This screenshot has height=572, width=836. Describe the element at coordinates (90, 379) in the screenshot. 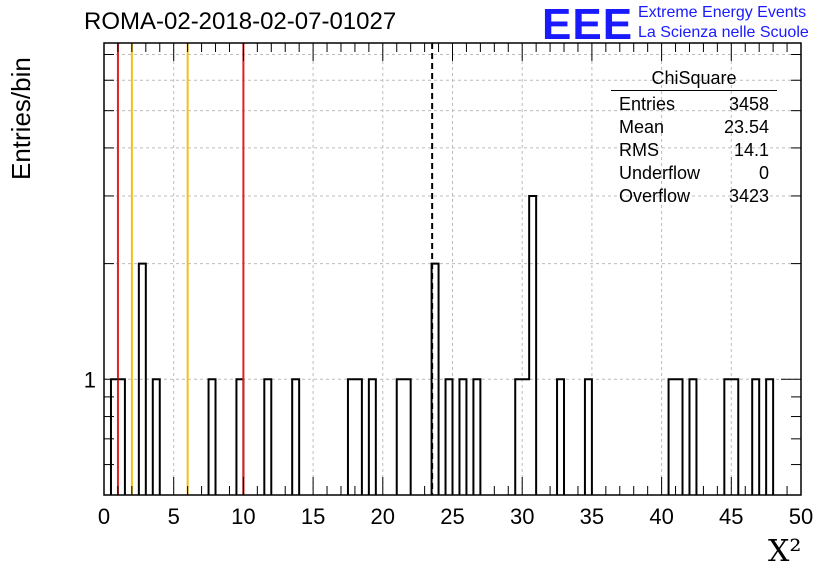

I see `y-tick-label: 1` at that location.